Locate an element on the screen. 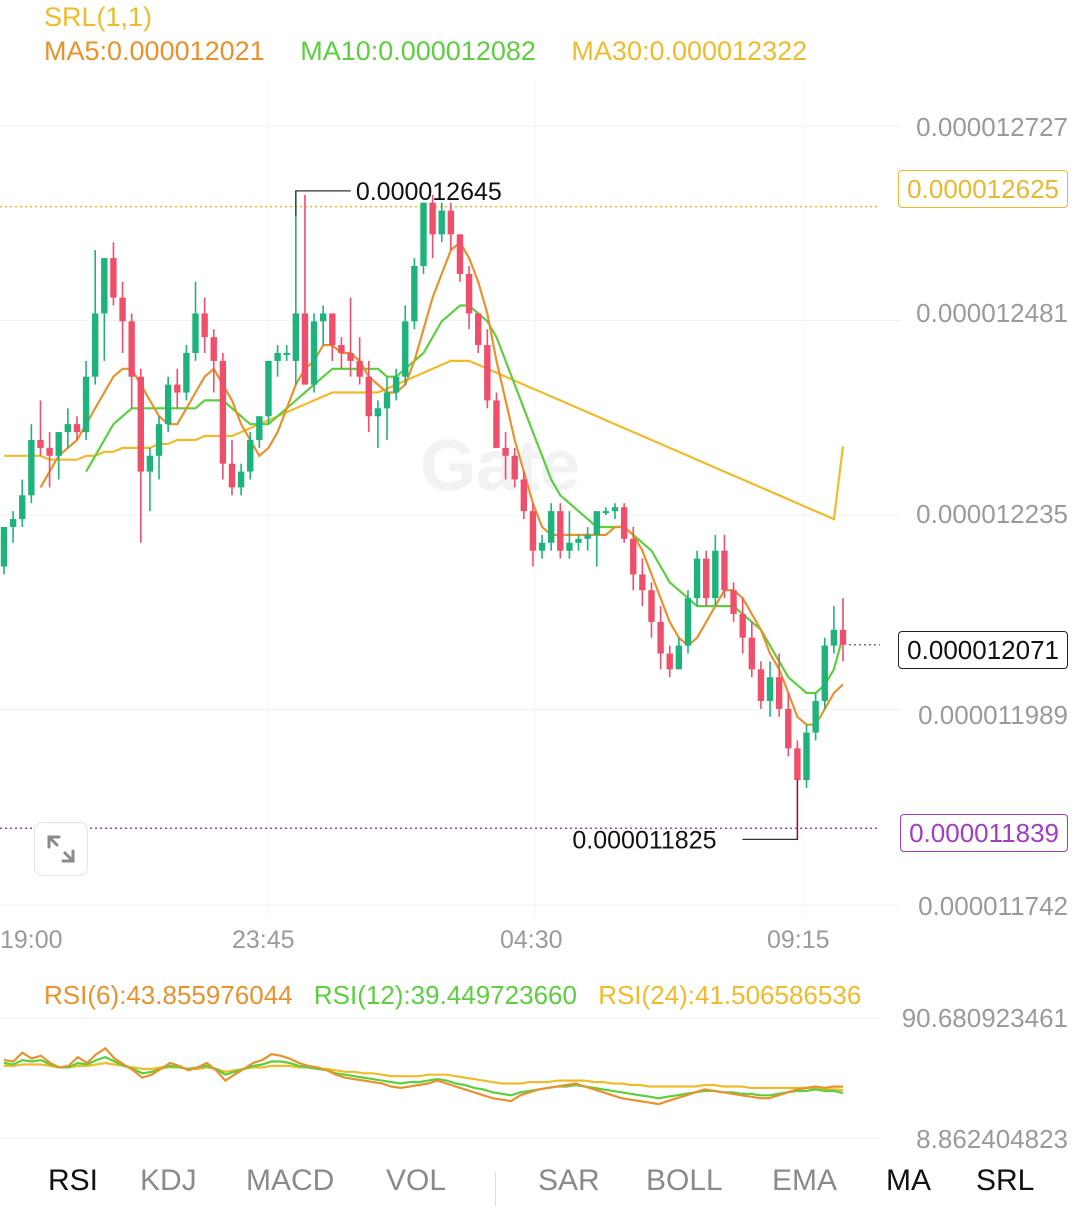  tab-kdj: KDJ is located at coordinates (168, 1180).